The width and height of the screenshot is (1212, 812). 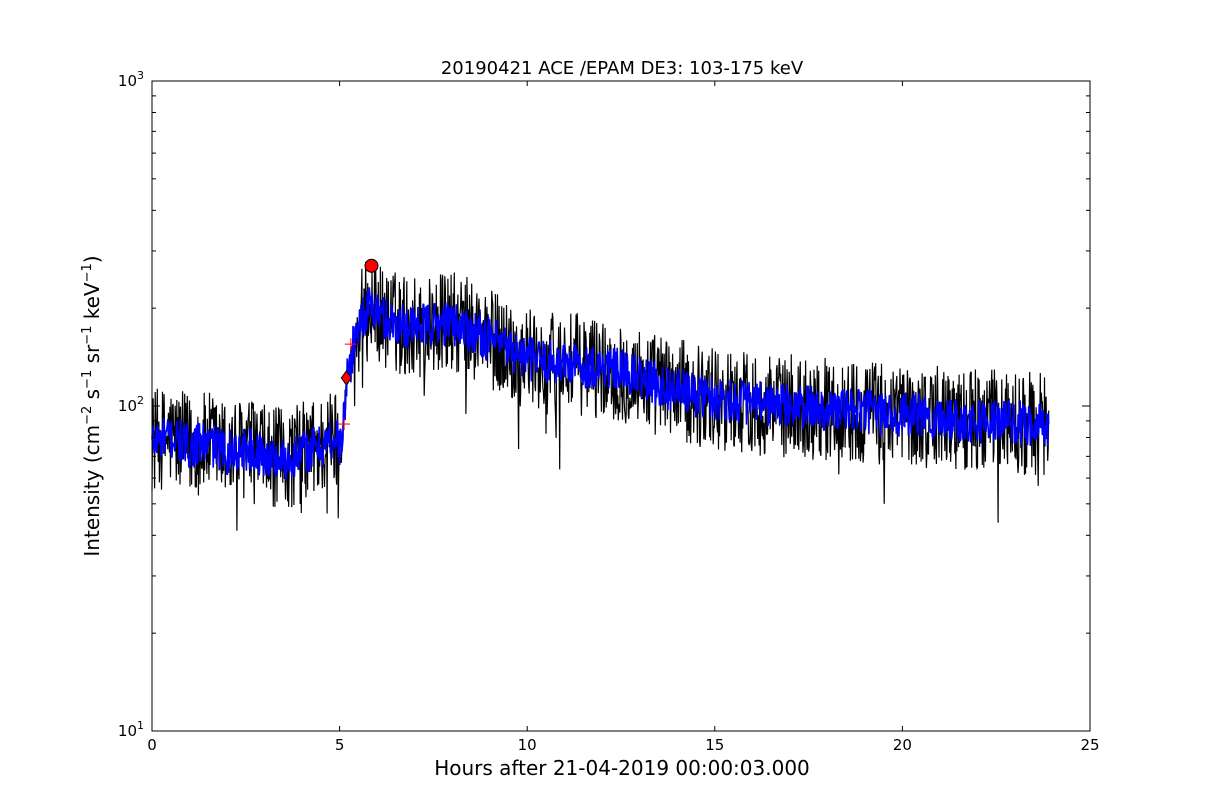 What do you see at coordinates (152, 745) in the screenshot?
I see `x-tick-label: 0` at bounding box center [152, 745].